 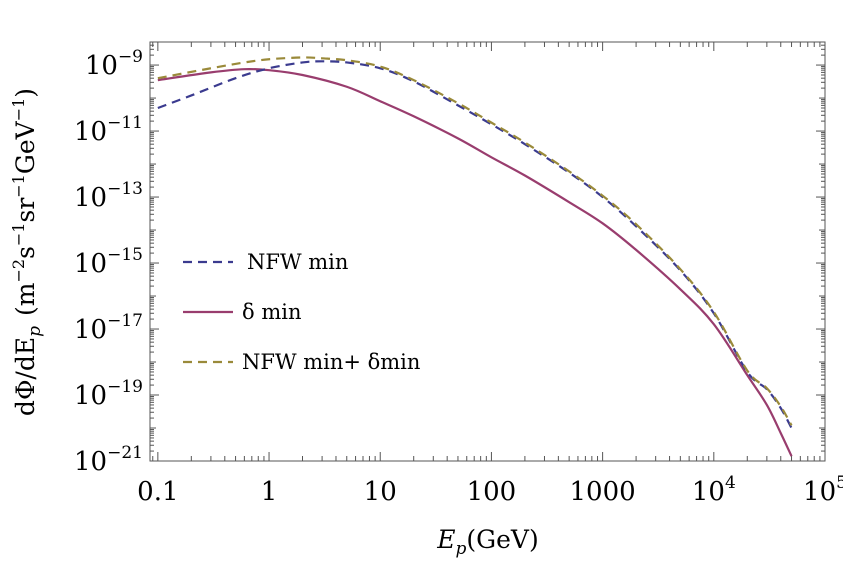 I want to click on y-axis-title: dΦ/dEp(m−2s−1sr−1GeV−1), so click(x=27, y=252).